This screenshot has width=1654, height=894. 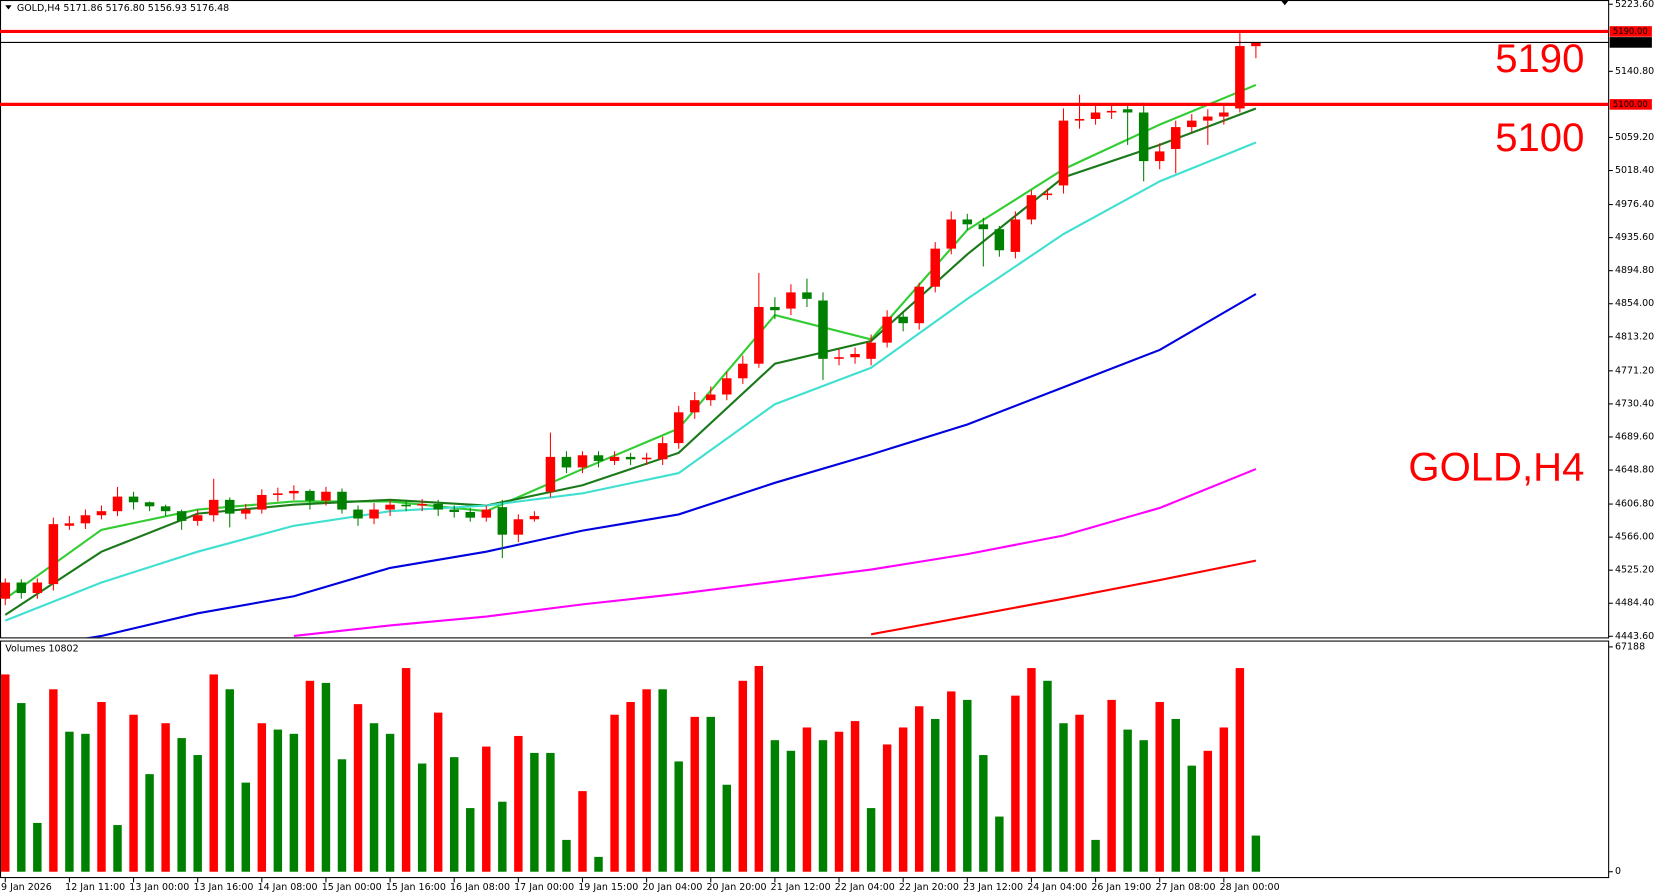 What do you see at coordinates (1634, 636) in the screenshot?
I see `y-tick-label: 4443.60` at bounding box center [1634, 636].